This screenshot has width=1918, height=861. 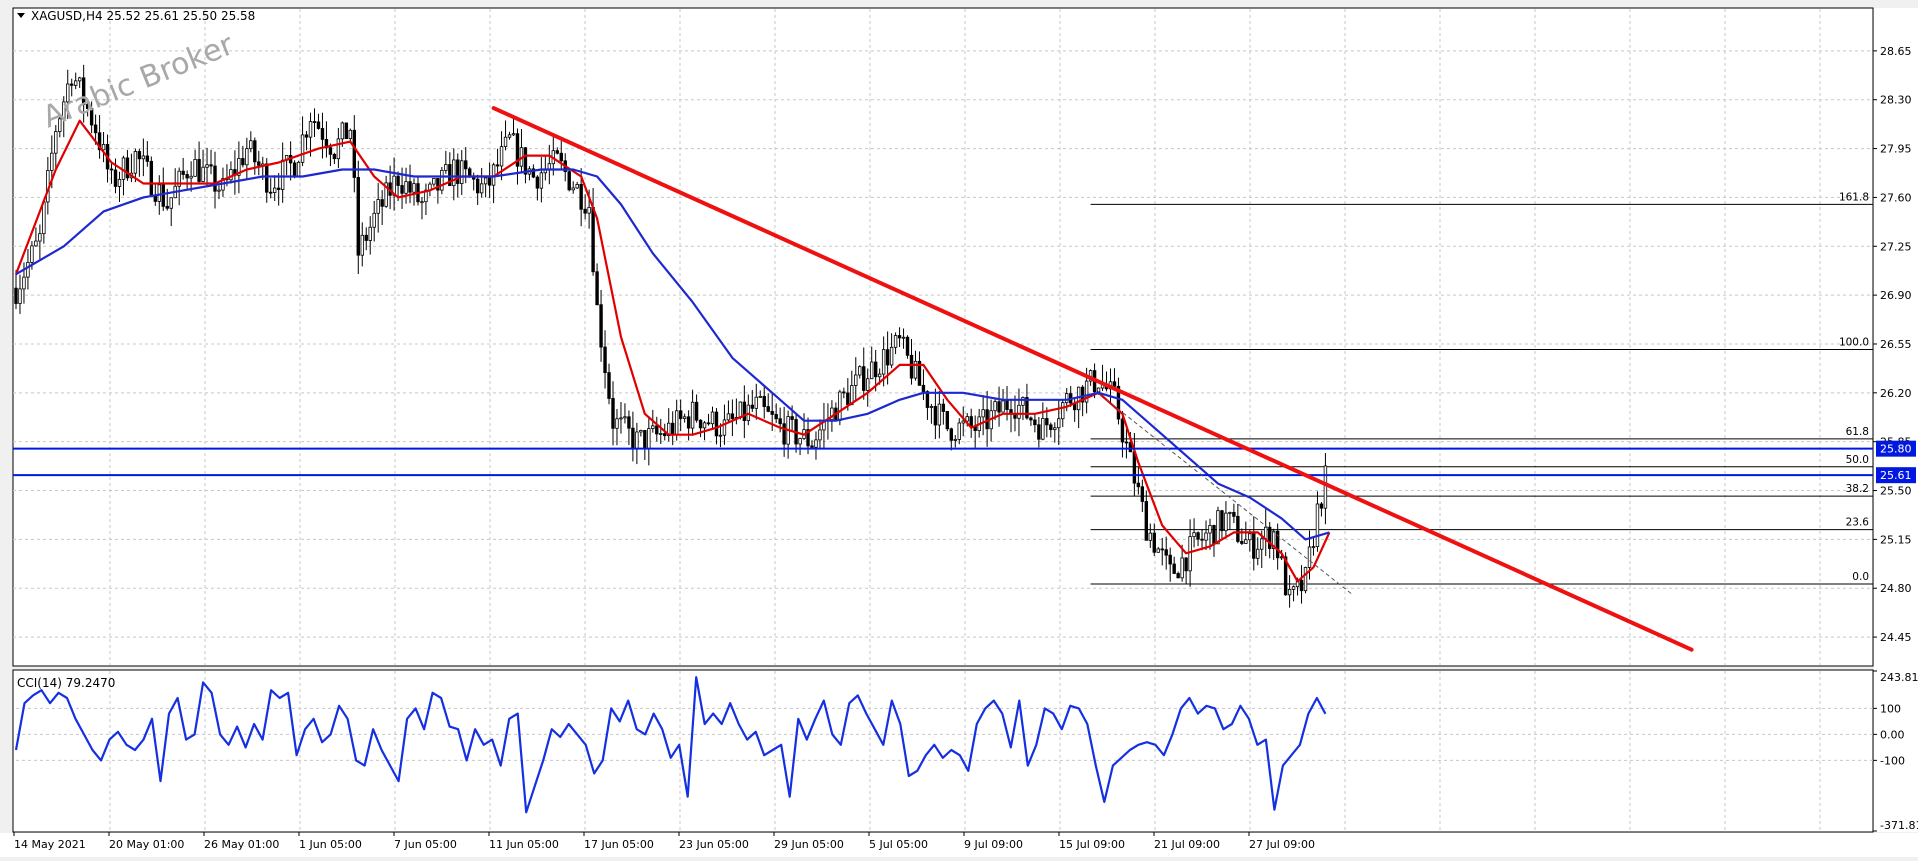 I want to click on dashed-channel-line, so click(x=1230, y=497).